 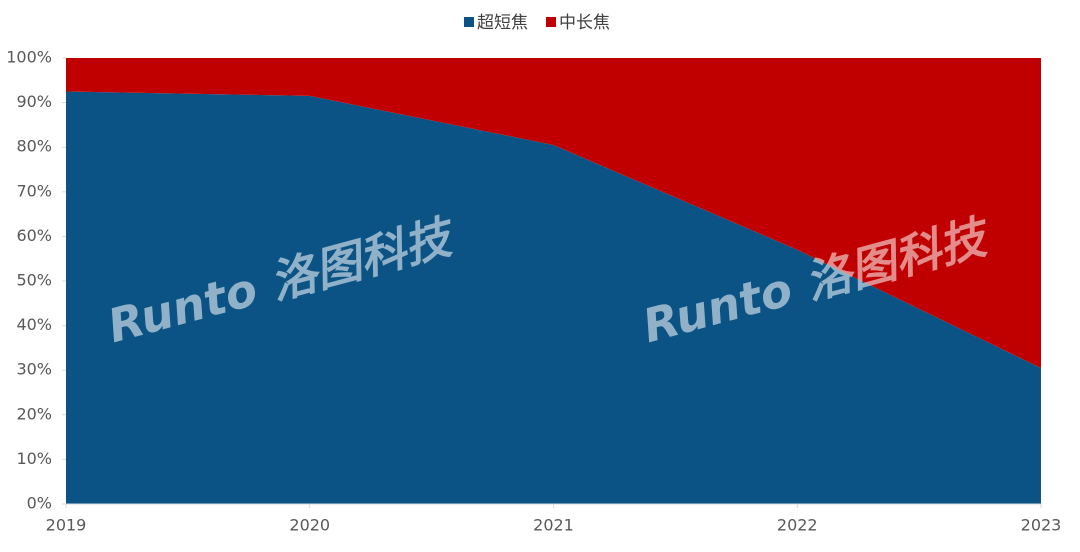 What do you see at coordinates (584, 23) in the screenshot?
I see `legend-text: 中长焦` at bounding box center [584, 23].